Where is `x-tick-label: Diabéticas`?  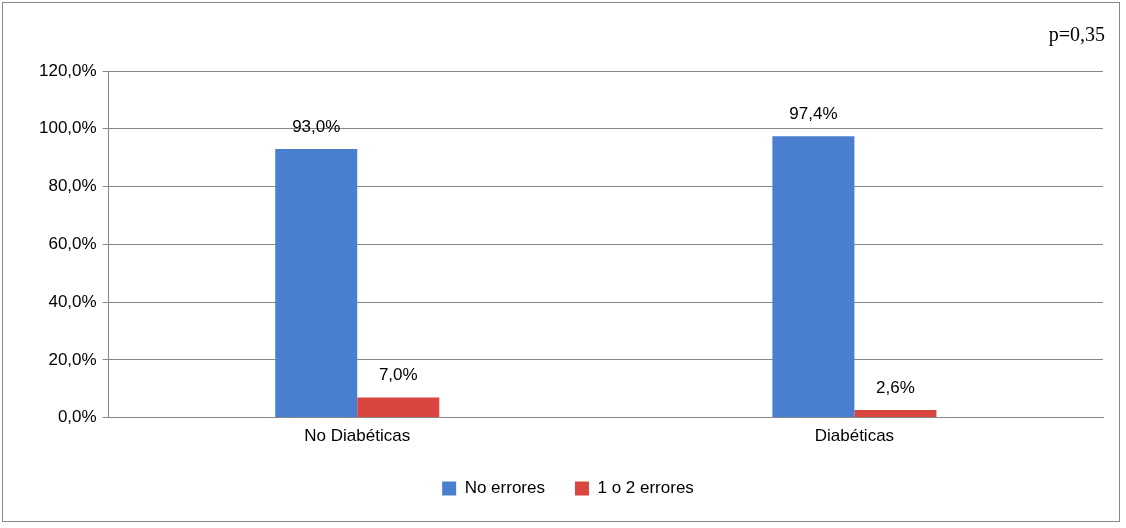
x-tick-label: Diabéticas is located at coordinates (854, 436).